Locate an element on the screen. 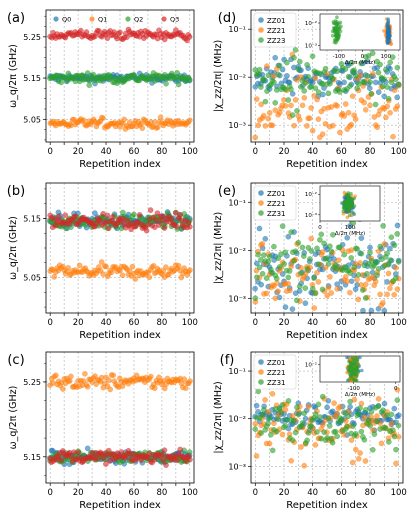 The width and height of the screenshot is (415, 519). legend: ZZ01 ZZ21 ZZ23 is located at coordinates (275, 30).